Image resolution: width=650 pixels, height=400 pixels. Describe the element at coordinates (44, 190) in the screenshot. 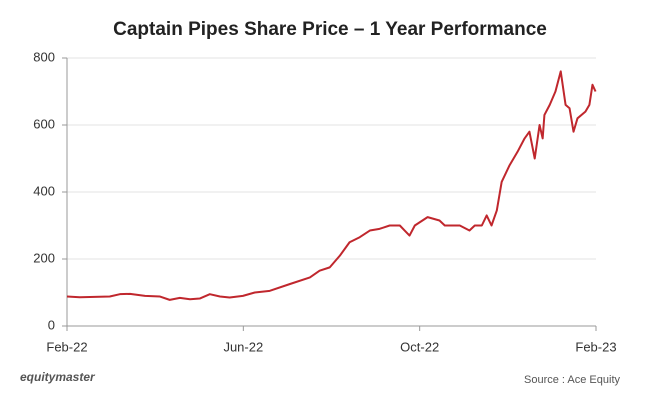

I see `y-tick-label: 400` at that location.